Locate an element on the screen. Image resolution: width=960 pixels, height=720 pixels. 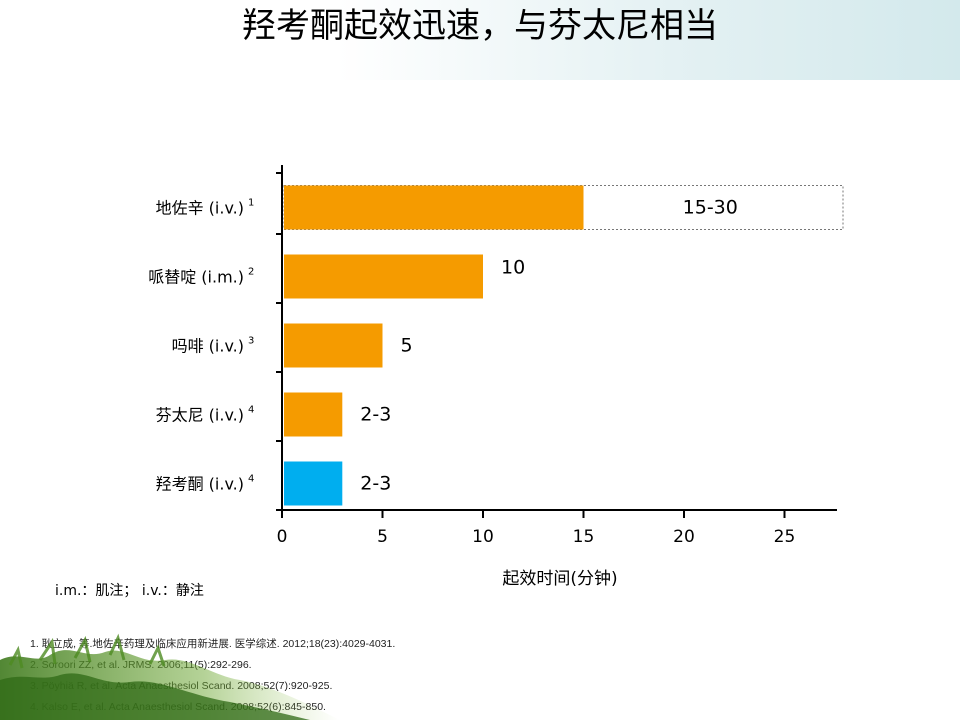
x-tick-label: 5 is located at coordinates (382, 537).